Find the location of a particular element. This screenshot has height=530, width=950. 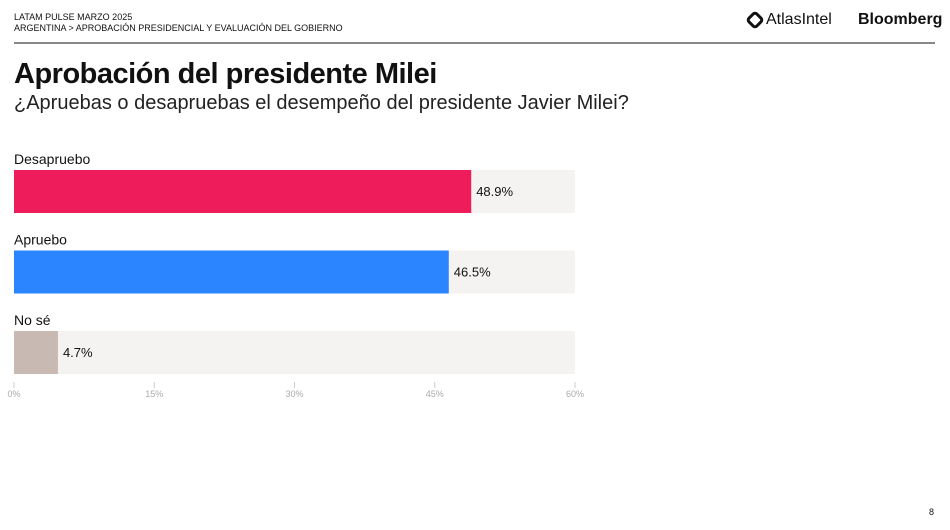

page-number: 8 is located at coordinates (931, 512).